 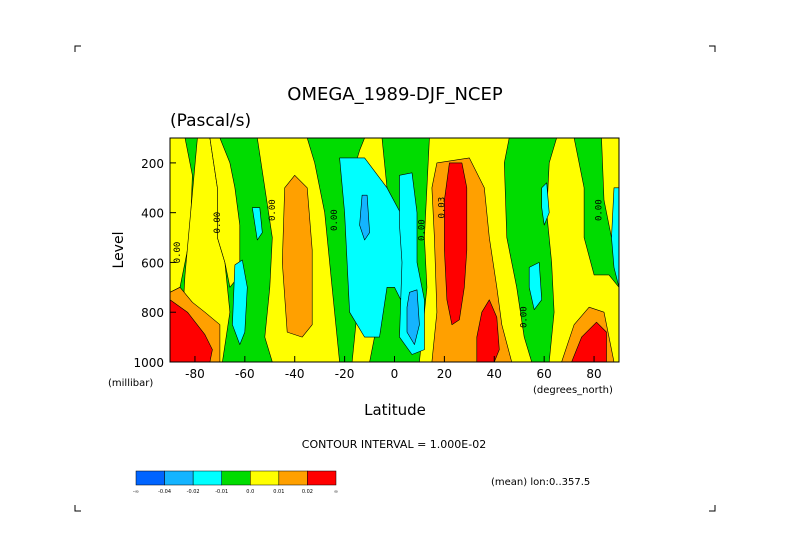 What do you see at coordinates (422, 230) in the screenshot?
I see `contour-label-4: 0.00` at bounding box center [422, 230].